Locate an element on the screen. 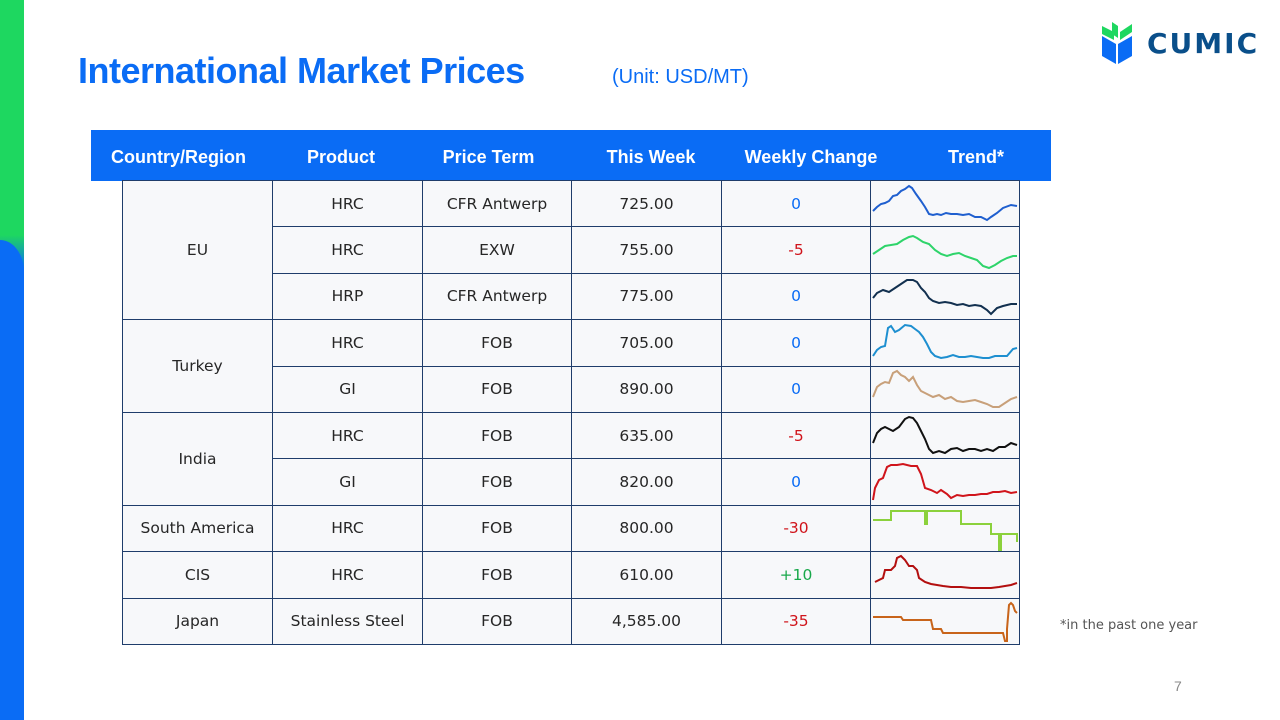 This screenshot has height=720, width=1280. this-week-cell: 800.00 is located at coordinates (646, 528).